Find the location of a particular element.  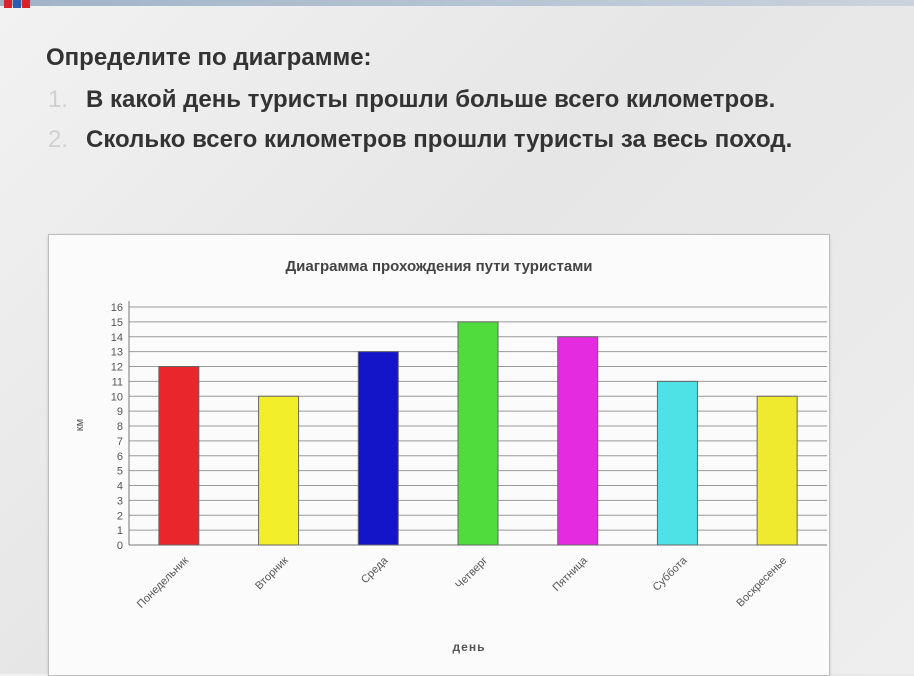

y-tick-label: 6 is located at coordinates (120, 457).